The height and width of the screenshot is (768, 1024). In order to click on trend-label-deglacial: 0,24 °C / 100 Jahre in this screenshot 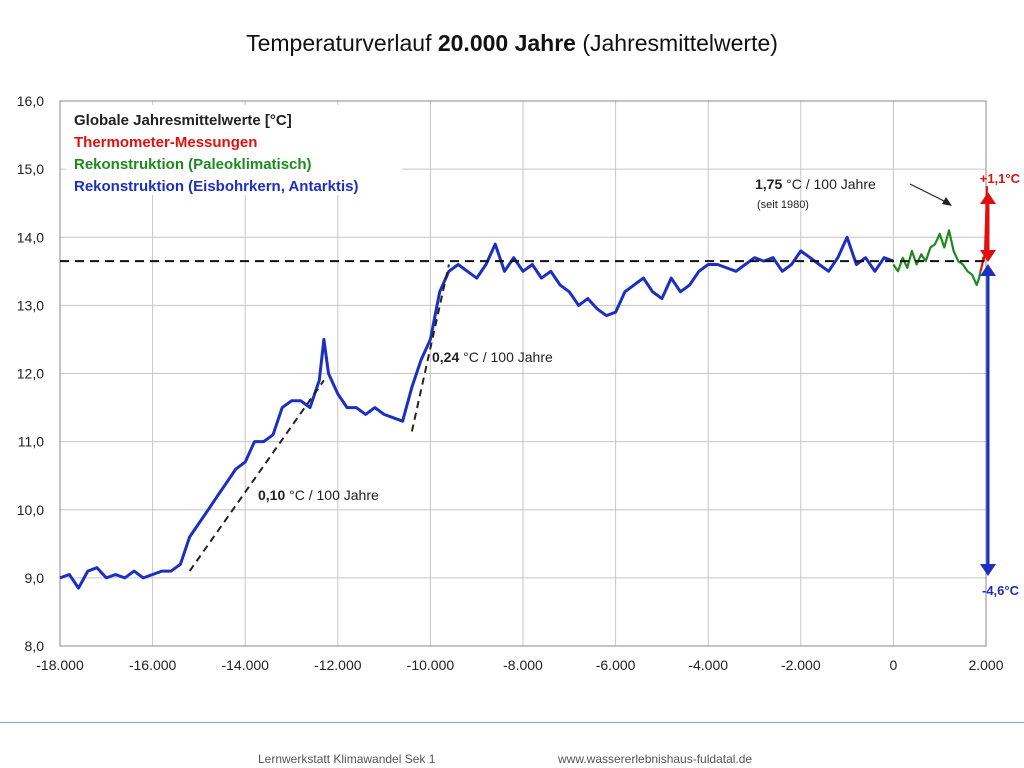, I will do `click(492, 357)`.